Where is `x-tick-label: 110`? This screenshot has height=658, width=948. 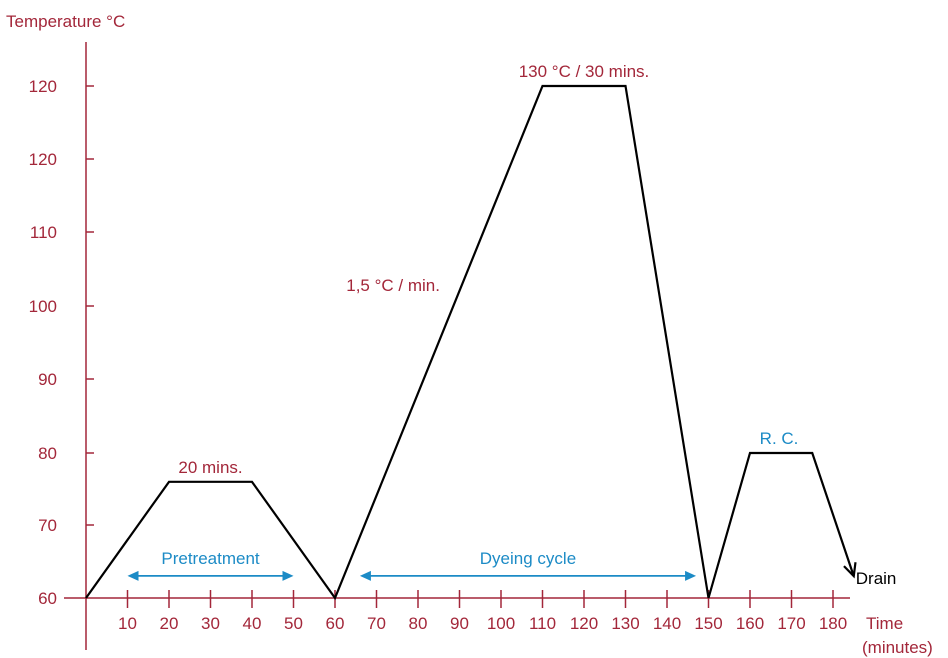
x-tick-label: 110 is located at coordinates (542, 623).